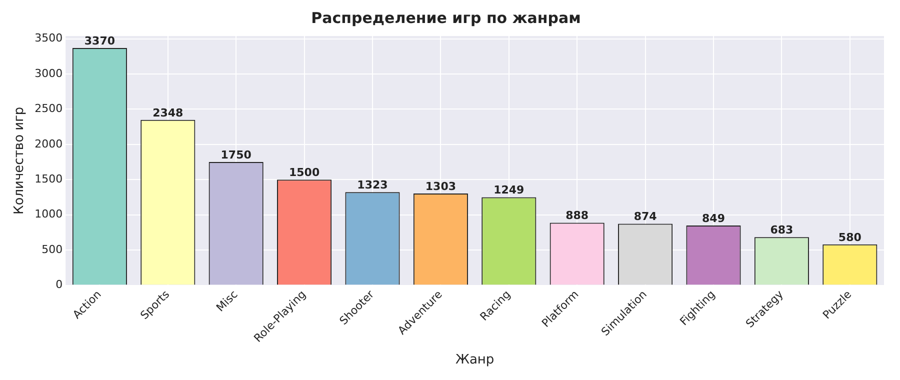 Image resolution: width=900 pixels, height=380 pixels. I want to click on y-tick-label: 1000, so click(48, 214).